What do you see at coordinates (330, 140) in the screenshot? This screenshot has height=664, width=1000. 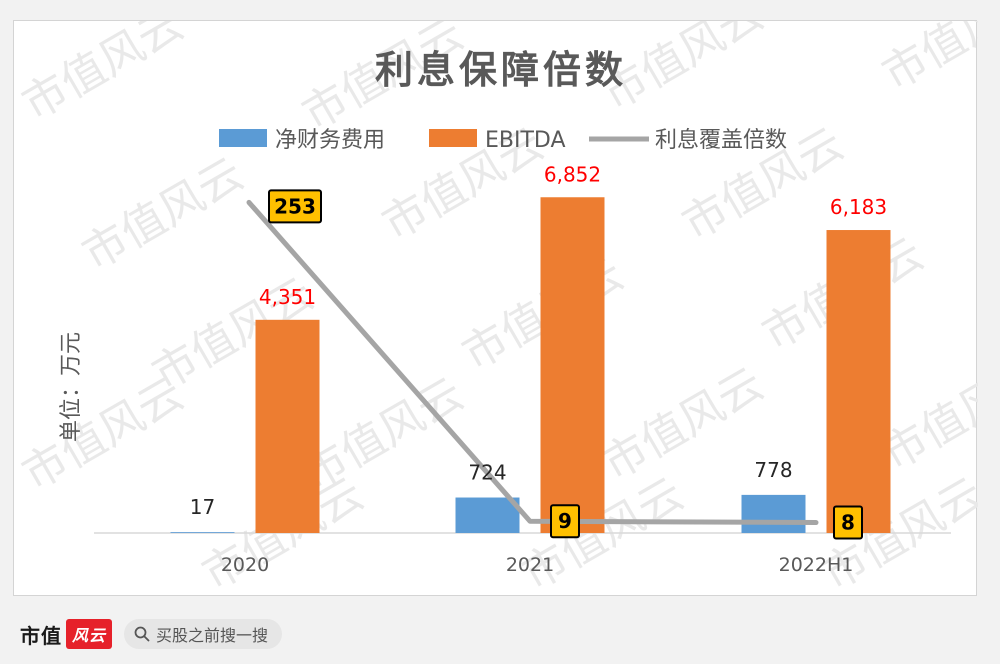 I see `legend-label: 净财务费用` at bounding box center [330, 140].